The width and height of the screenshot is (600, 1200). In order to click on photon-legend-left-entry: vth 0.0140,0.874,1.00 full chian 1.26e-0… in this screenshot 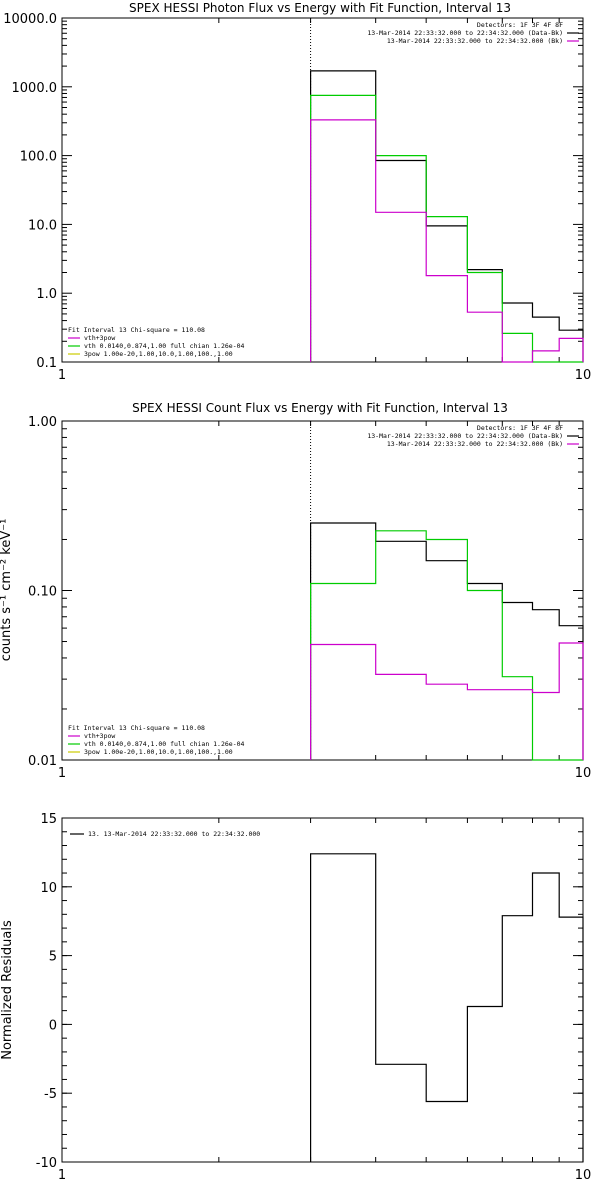, I will do `click(164, 346)`.